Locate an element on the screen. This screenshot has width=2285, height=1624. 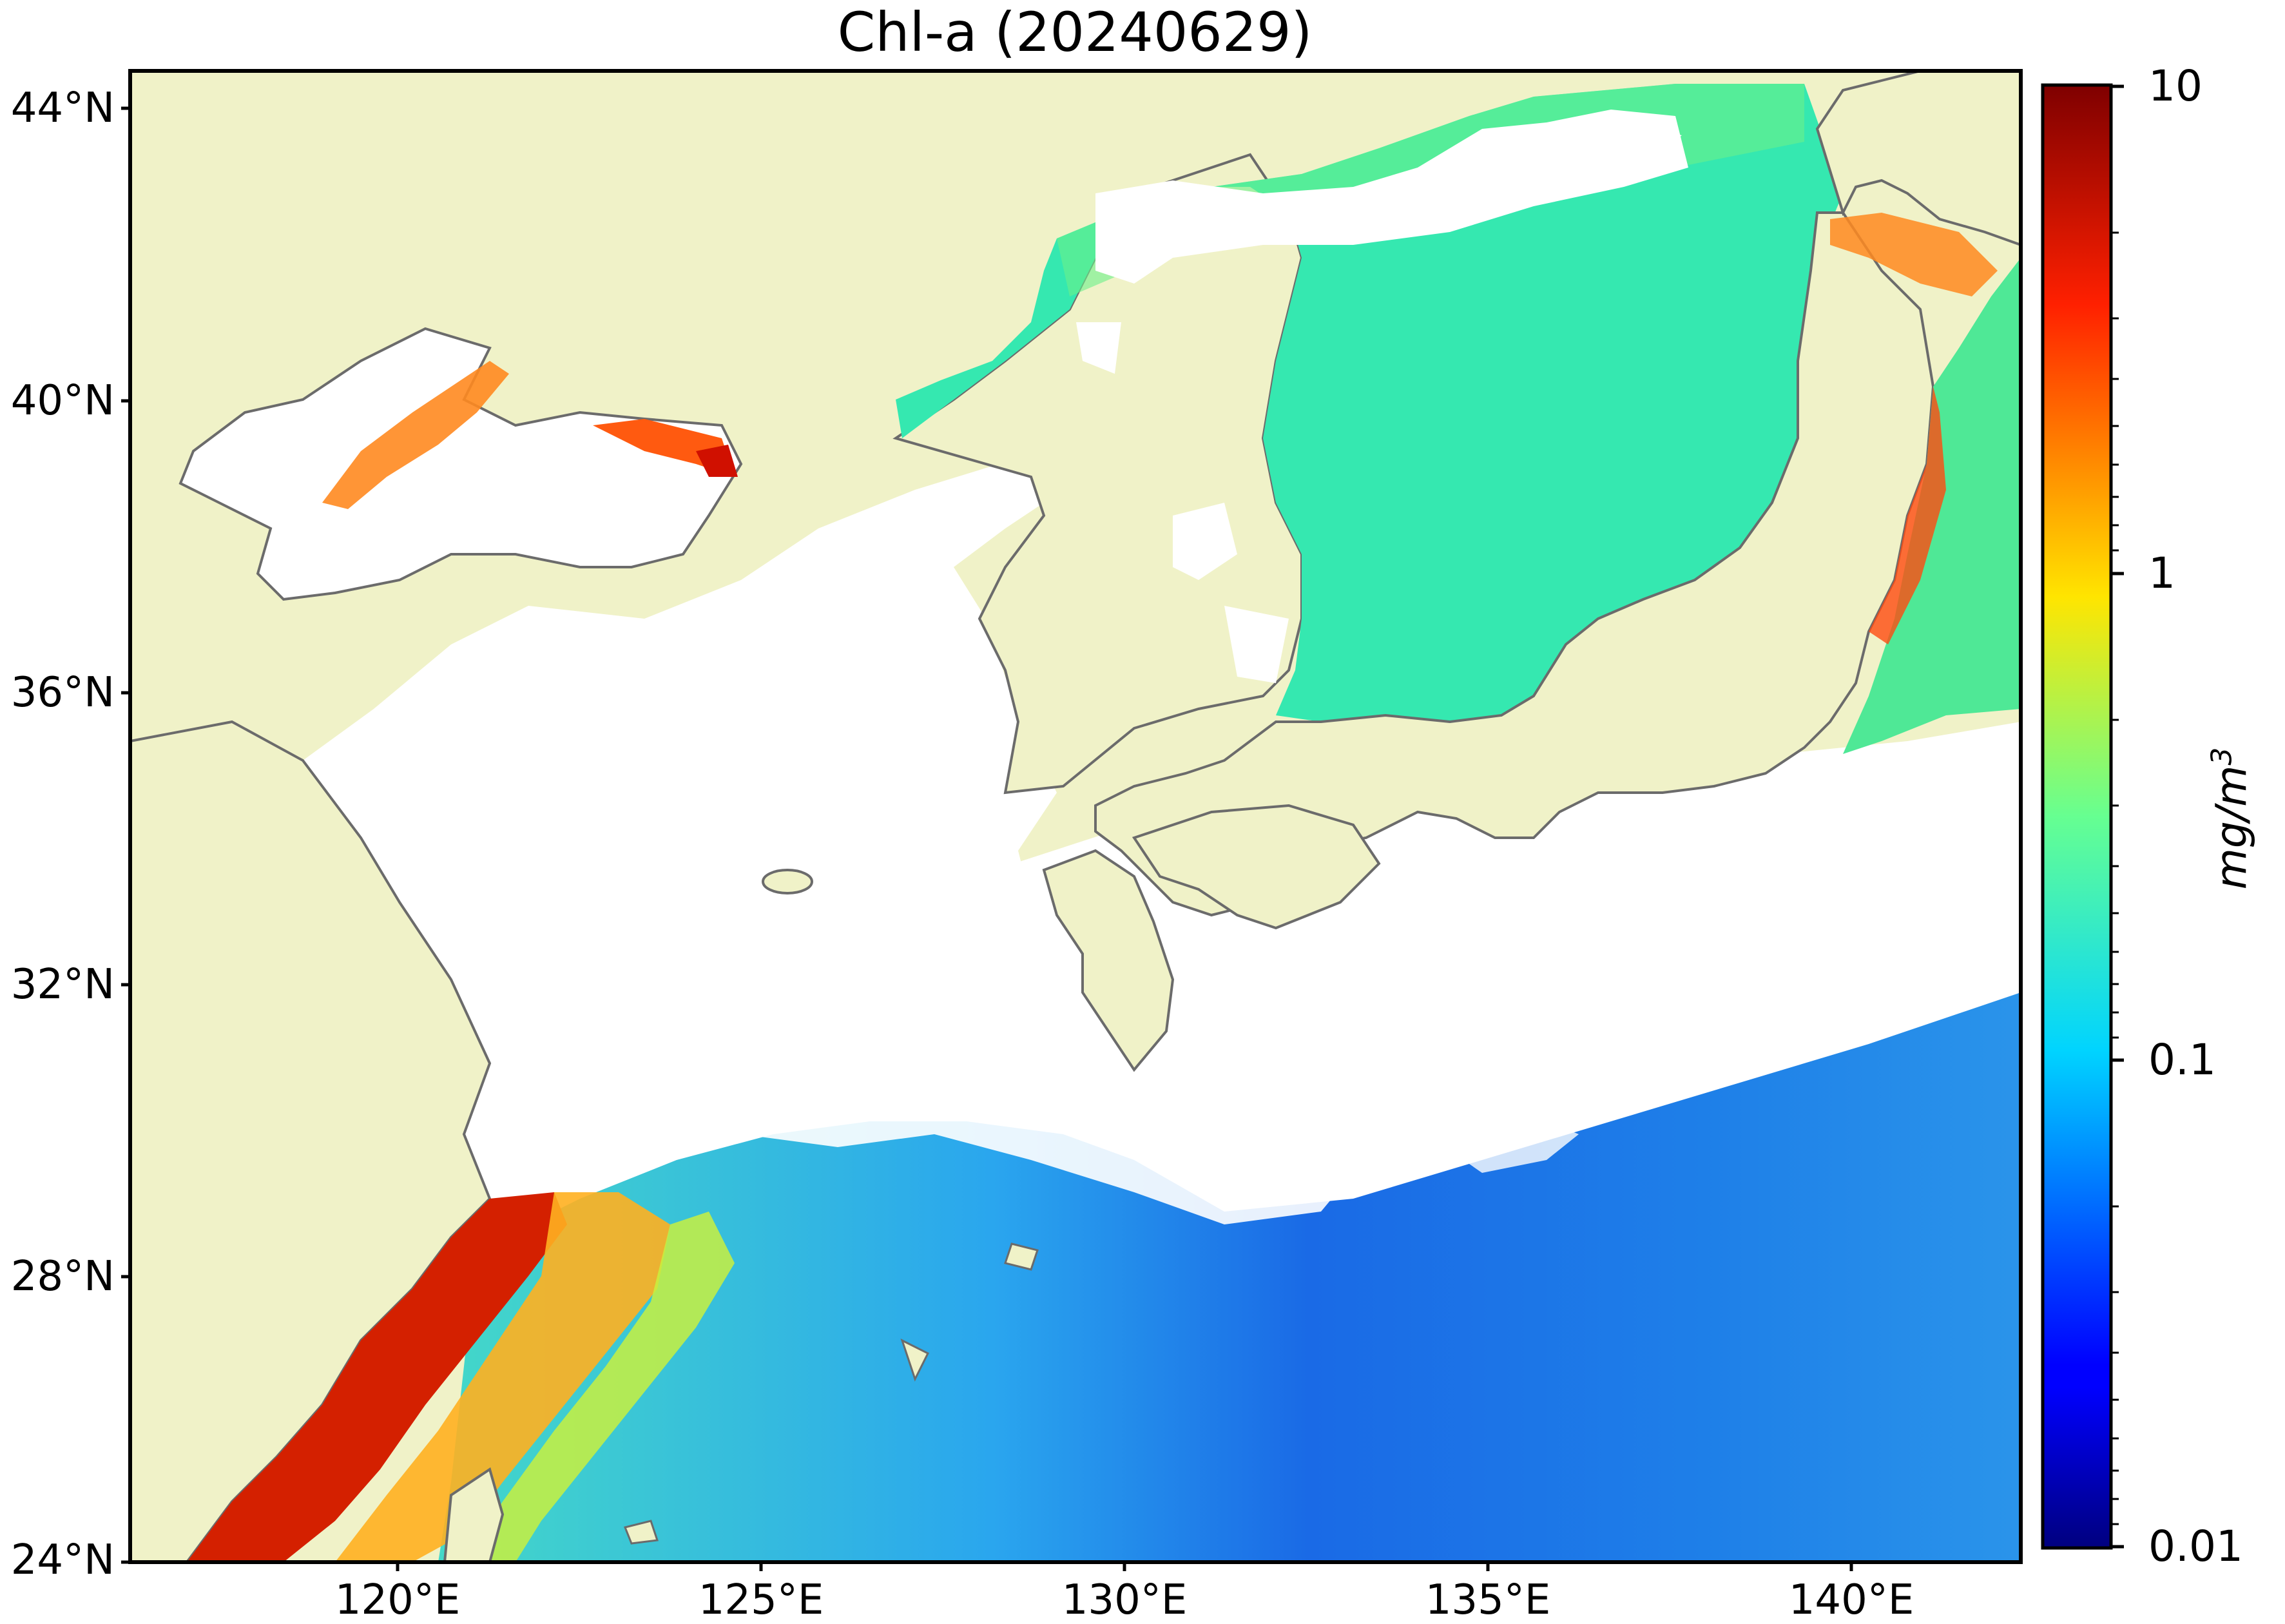
lat-label-36n: 36°N is located at coordinates (62, 693).